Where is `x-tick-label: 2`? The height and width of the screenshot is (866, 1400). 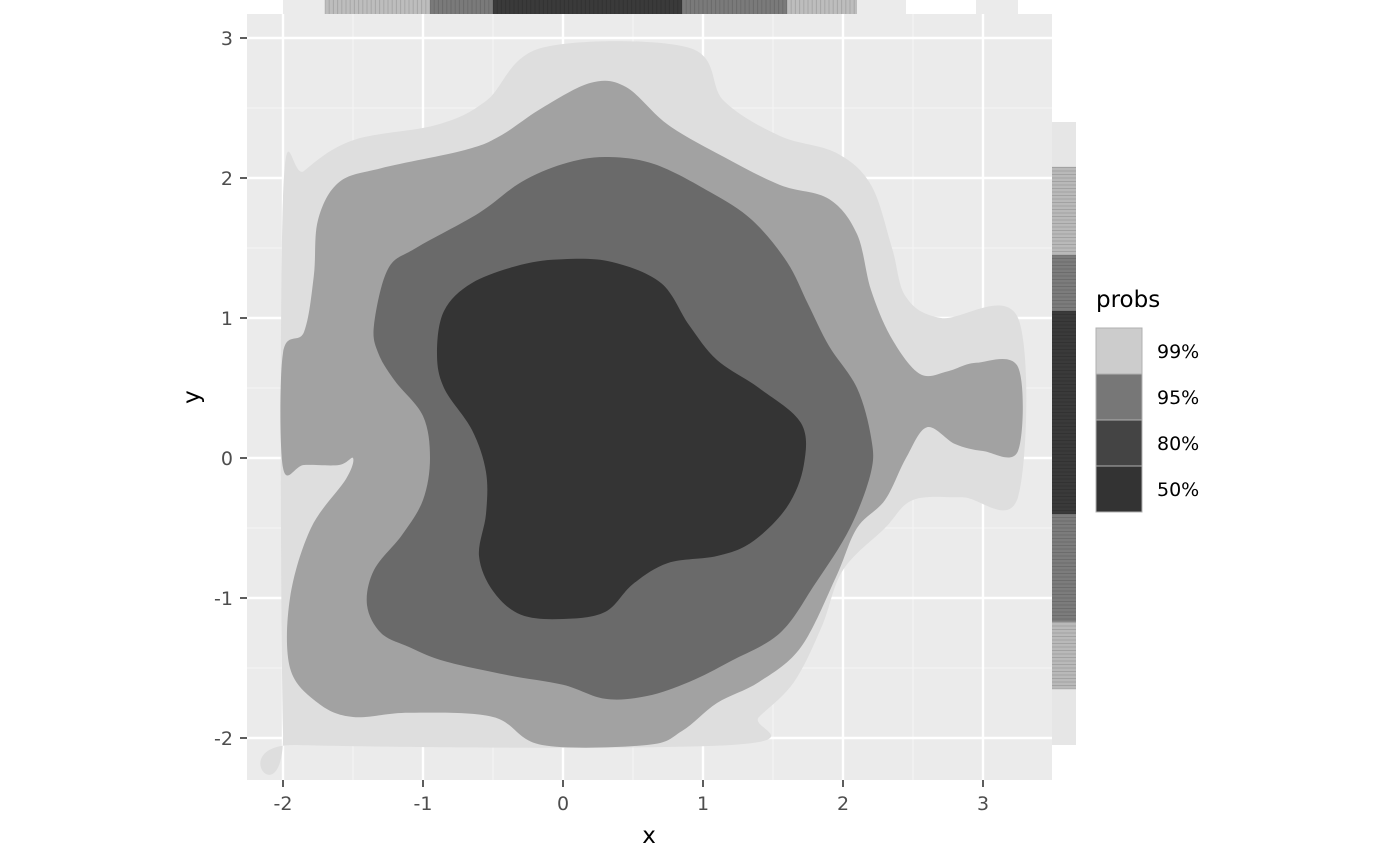 x-tick-label: 2 is located at coordinates (843, 804).